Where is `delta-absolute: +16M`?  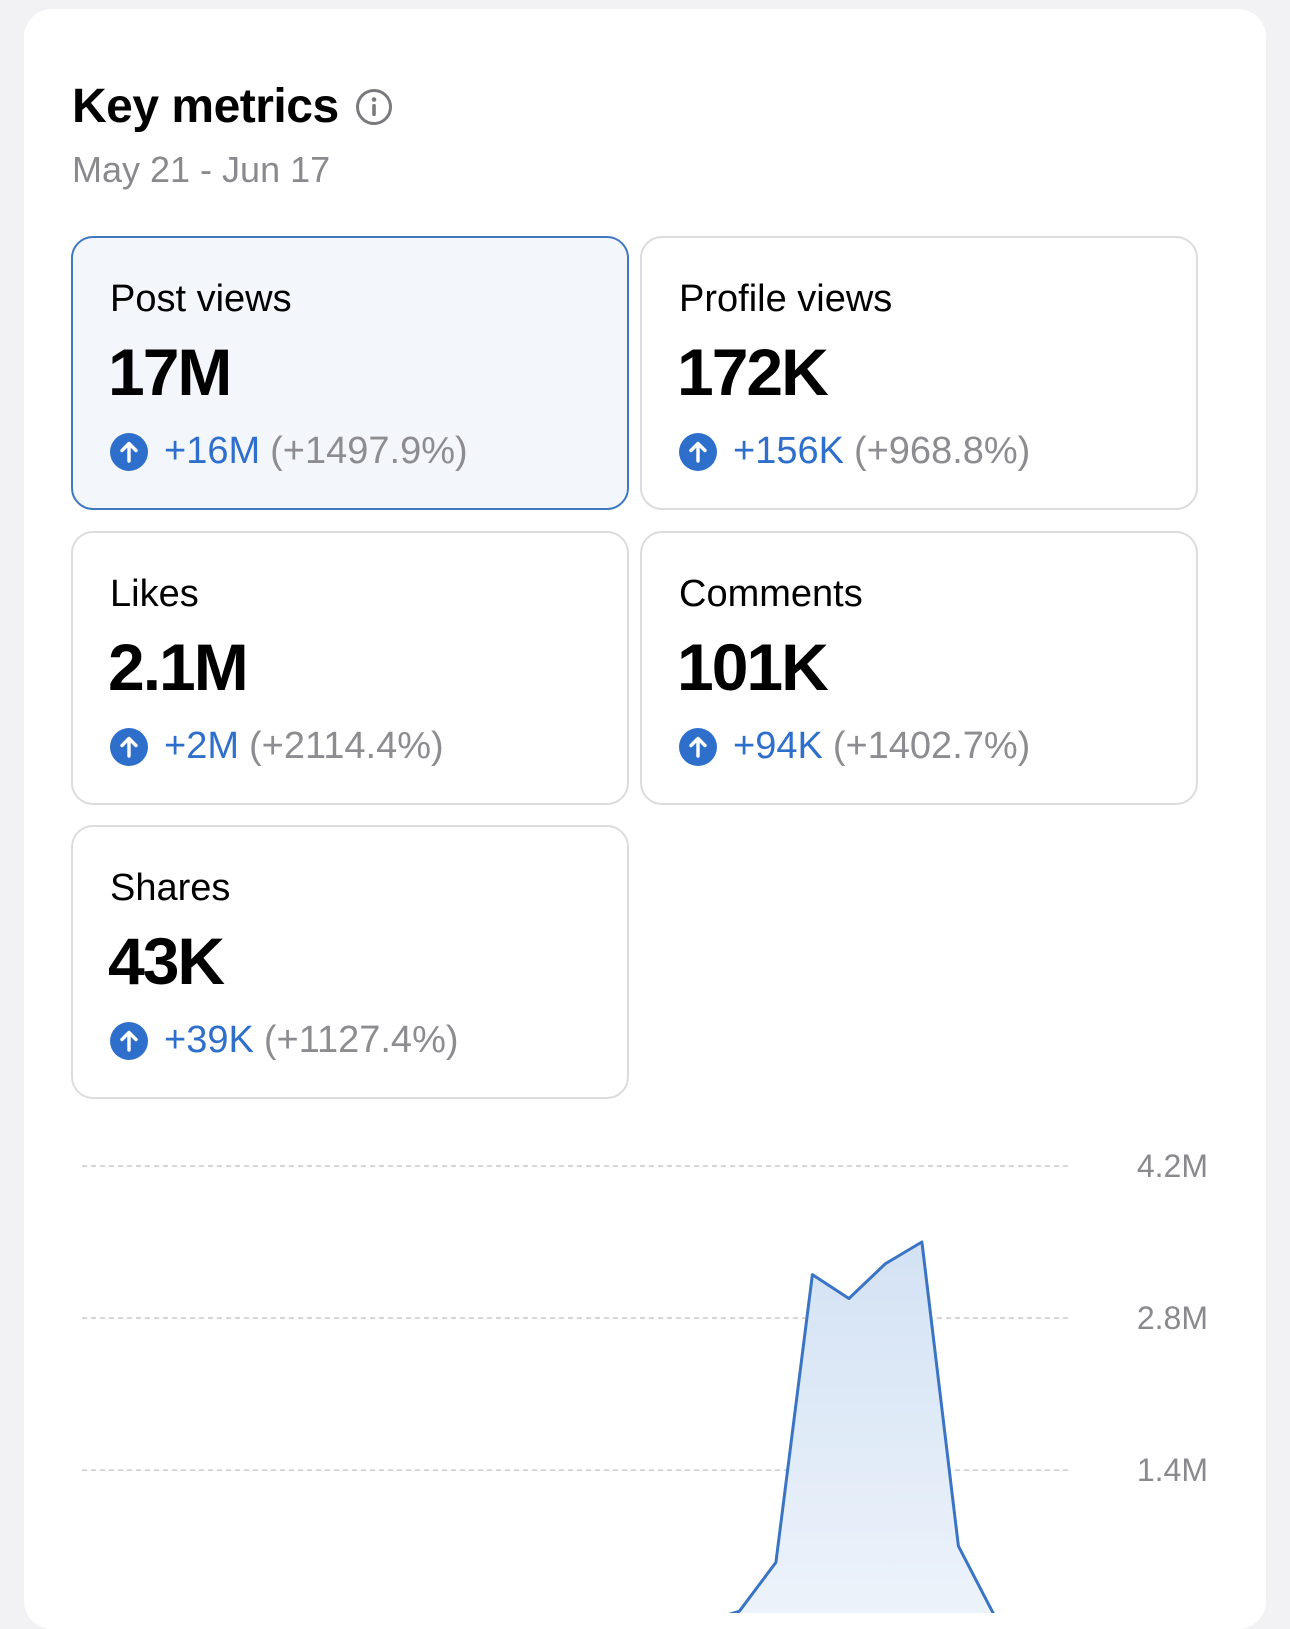
delta-absolute: +16M is located at coordinates (212, 451).